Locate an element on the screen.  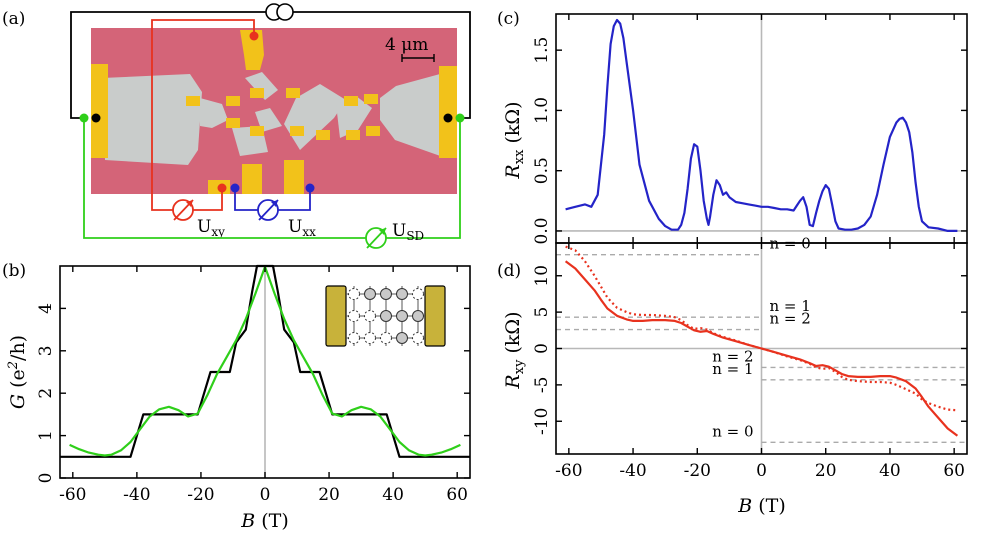
x-tick-label-d: -40 is located at coordinates (632, 471).